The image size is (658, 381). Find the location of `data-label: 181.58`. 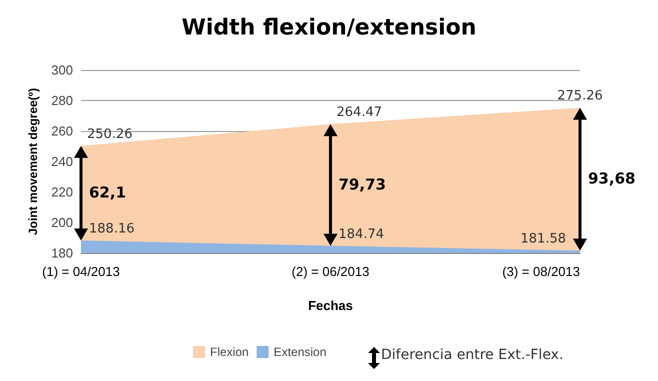

data-label: 181.58 is located at coordinates (543, 239).